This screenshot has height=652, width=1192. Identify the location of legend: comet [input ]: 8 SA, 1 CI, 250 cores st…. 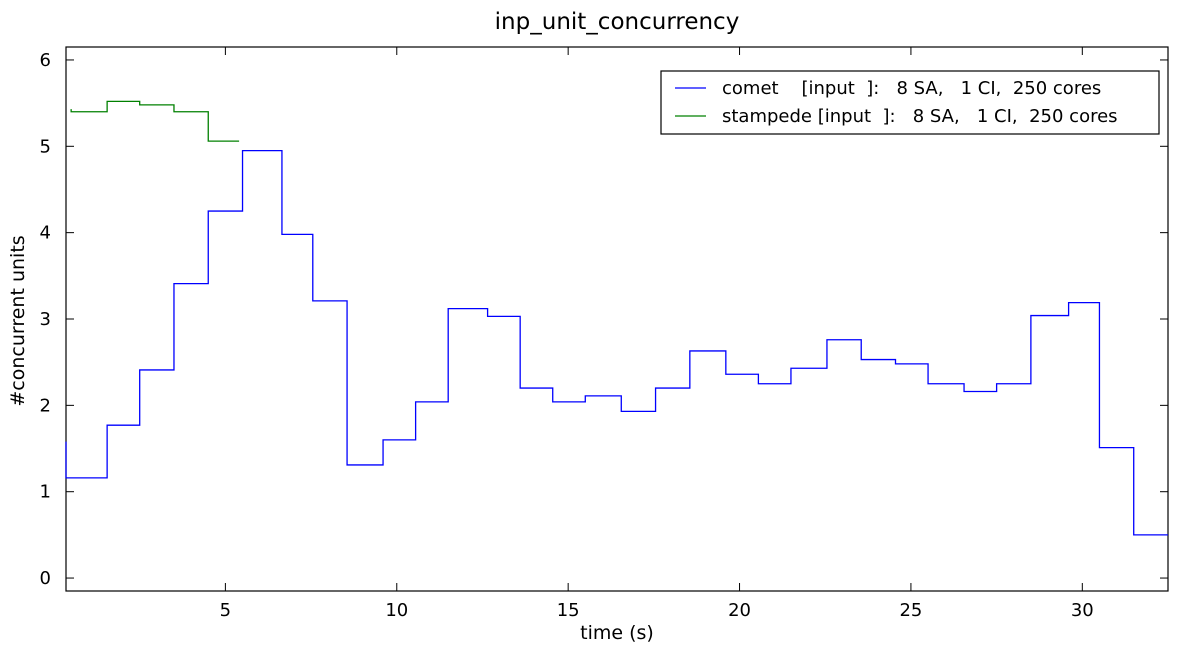
(910, 102).